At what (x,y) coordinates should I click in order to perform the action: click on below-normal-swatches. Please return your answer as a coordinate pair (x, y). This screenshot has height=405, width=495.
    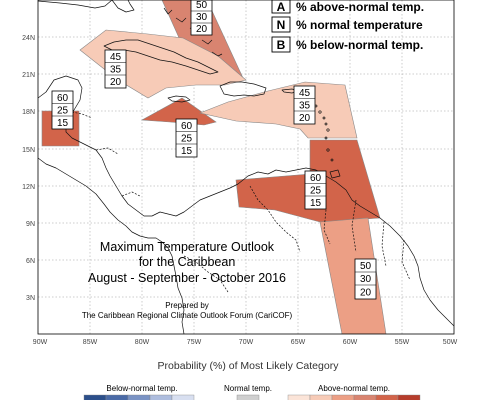
    Looking at the image, I should click on (139, 398).